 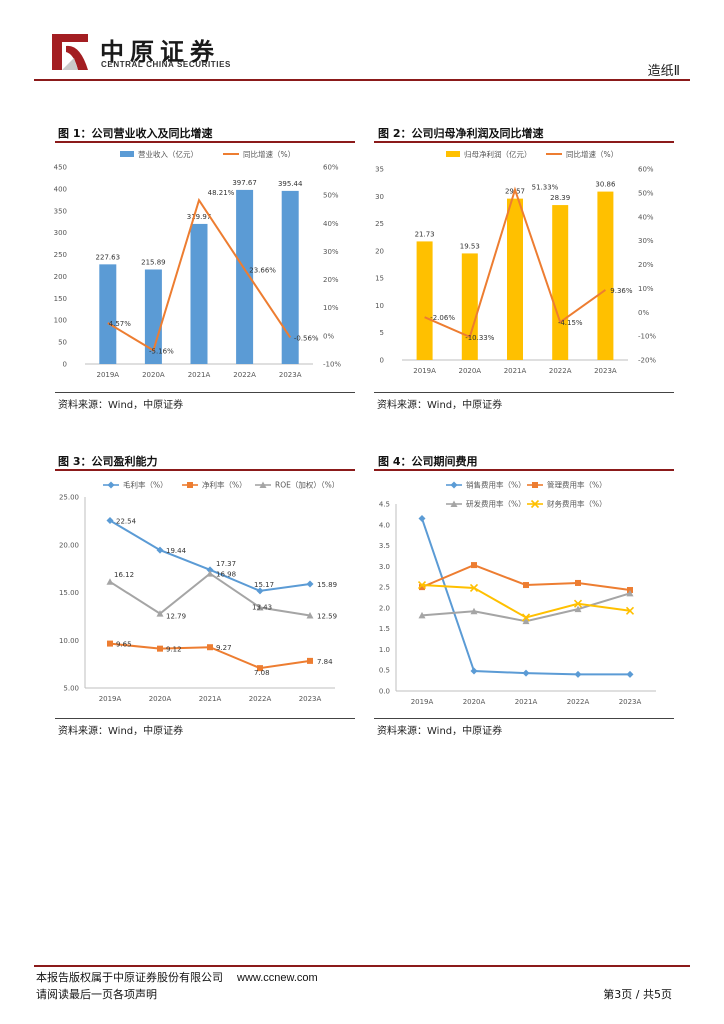 I want to click on y-tick-label: 2.5, so click(x=384, y=588).